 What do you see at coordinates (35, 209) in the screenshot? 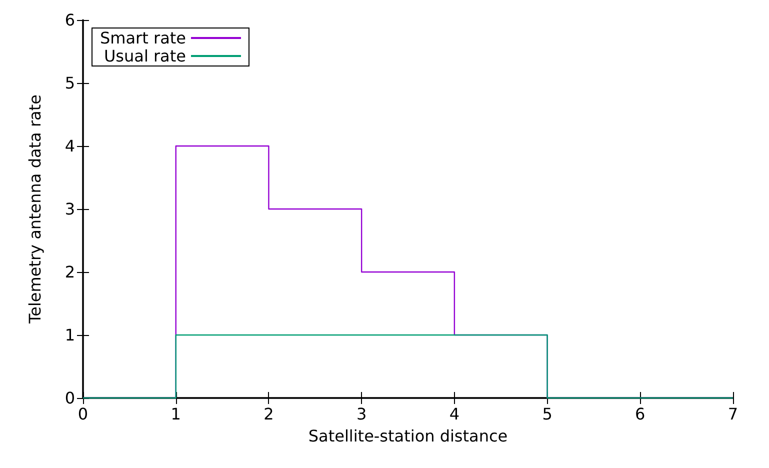
I see `y-axis-title: Telemetry antenna data rate` at bounding box center [35, 209].